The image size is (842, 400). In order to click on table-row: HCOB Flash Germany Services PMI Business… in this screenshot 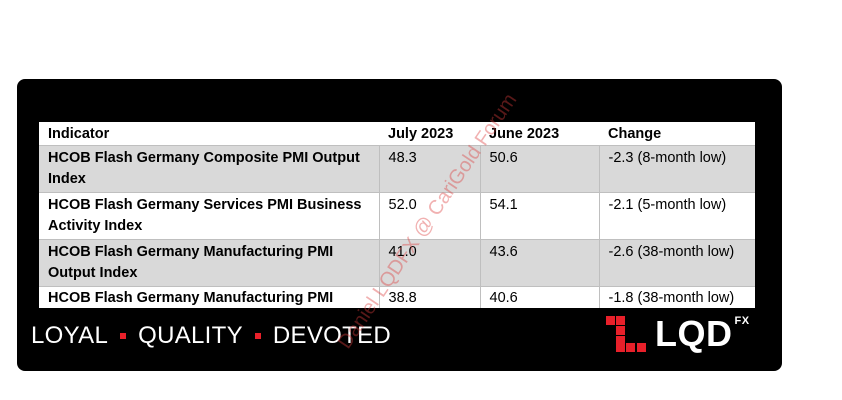, I will do `click(397, 216)`.